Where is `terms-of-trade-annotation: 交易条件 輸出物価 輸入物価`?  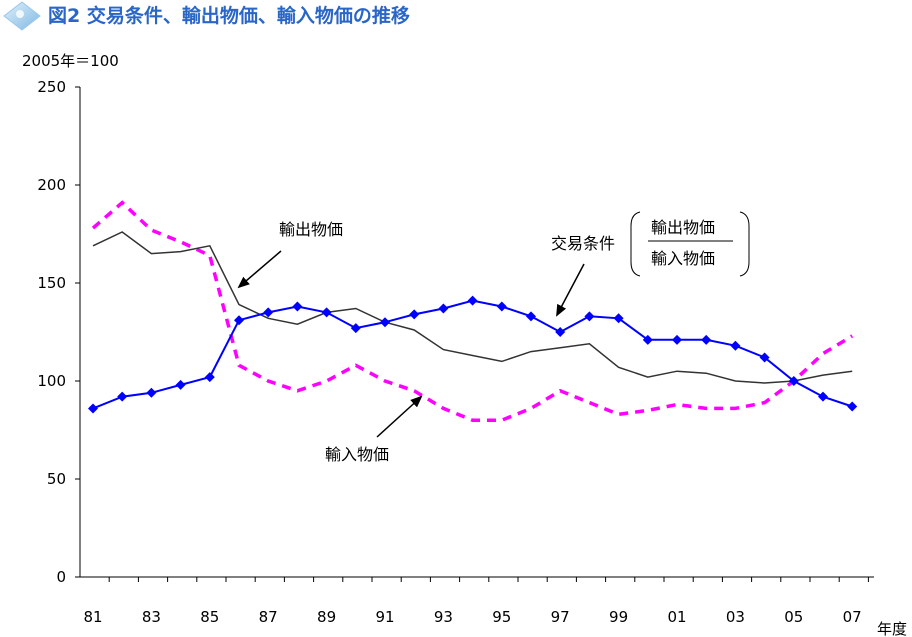
terms-of-trade-annotation: 交易条件 輸出物価 輸入物価 is located at coordinates (650, 264).